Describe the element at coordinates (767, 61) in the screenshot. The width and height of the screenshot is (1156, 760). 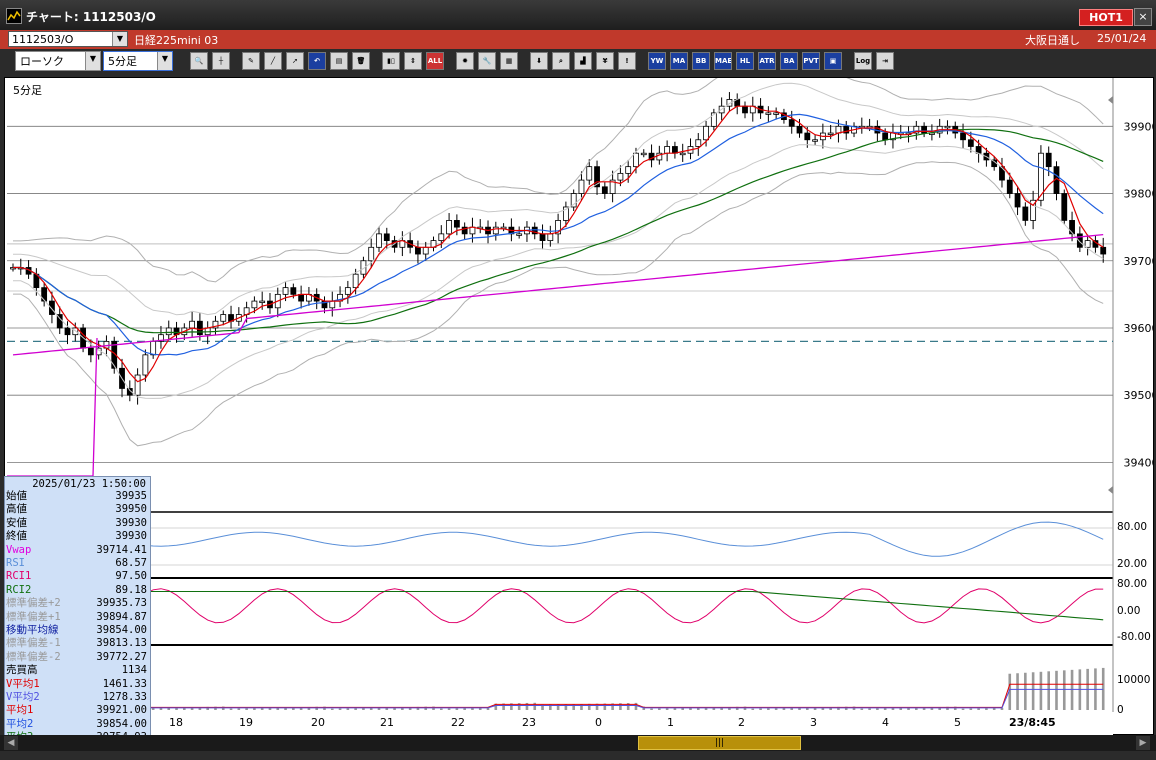
I see `atr-icon: ATR` at that location.